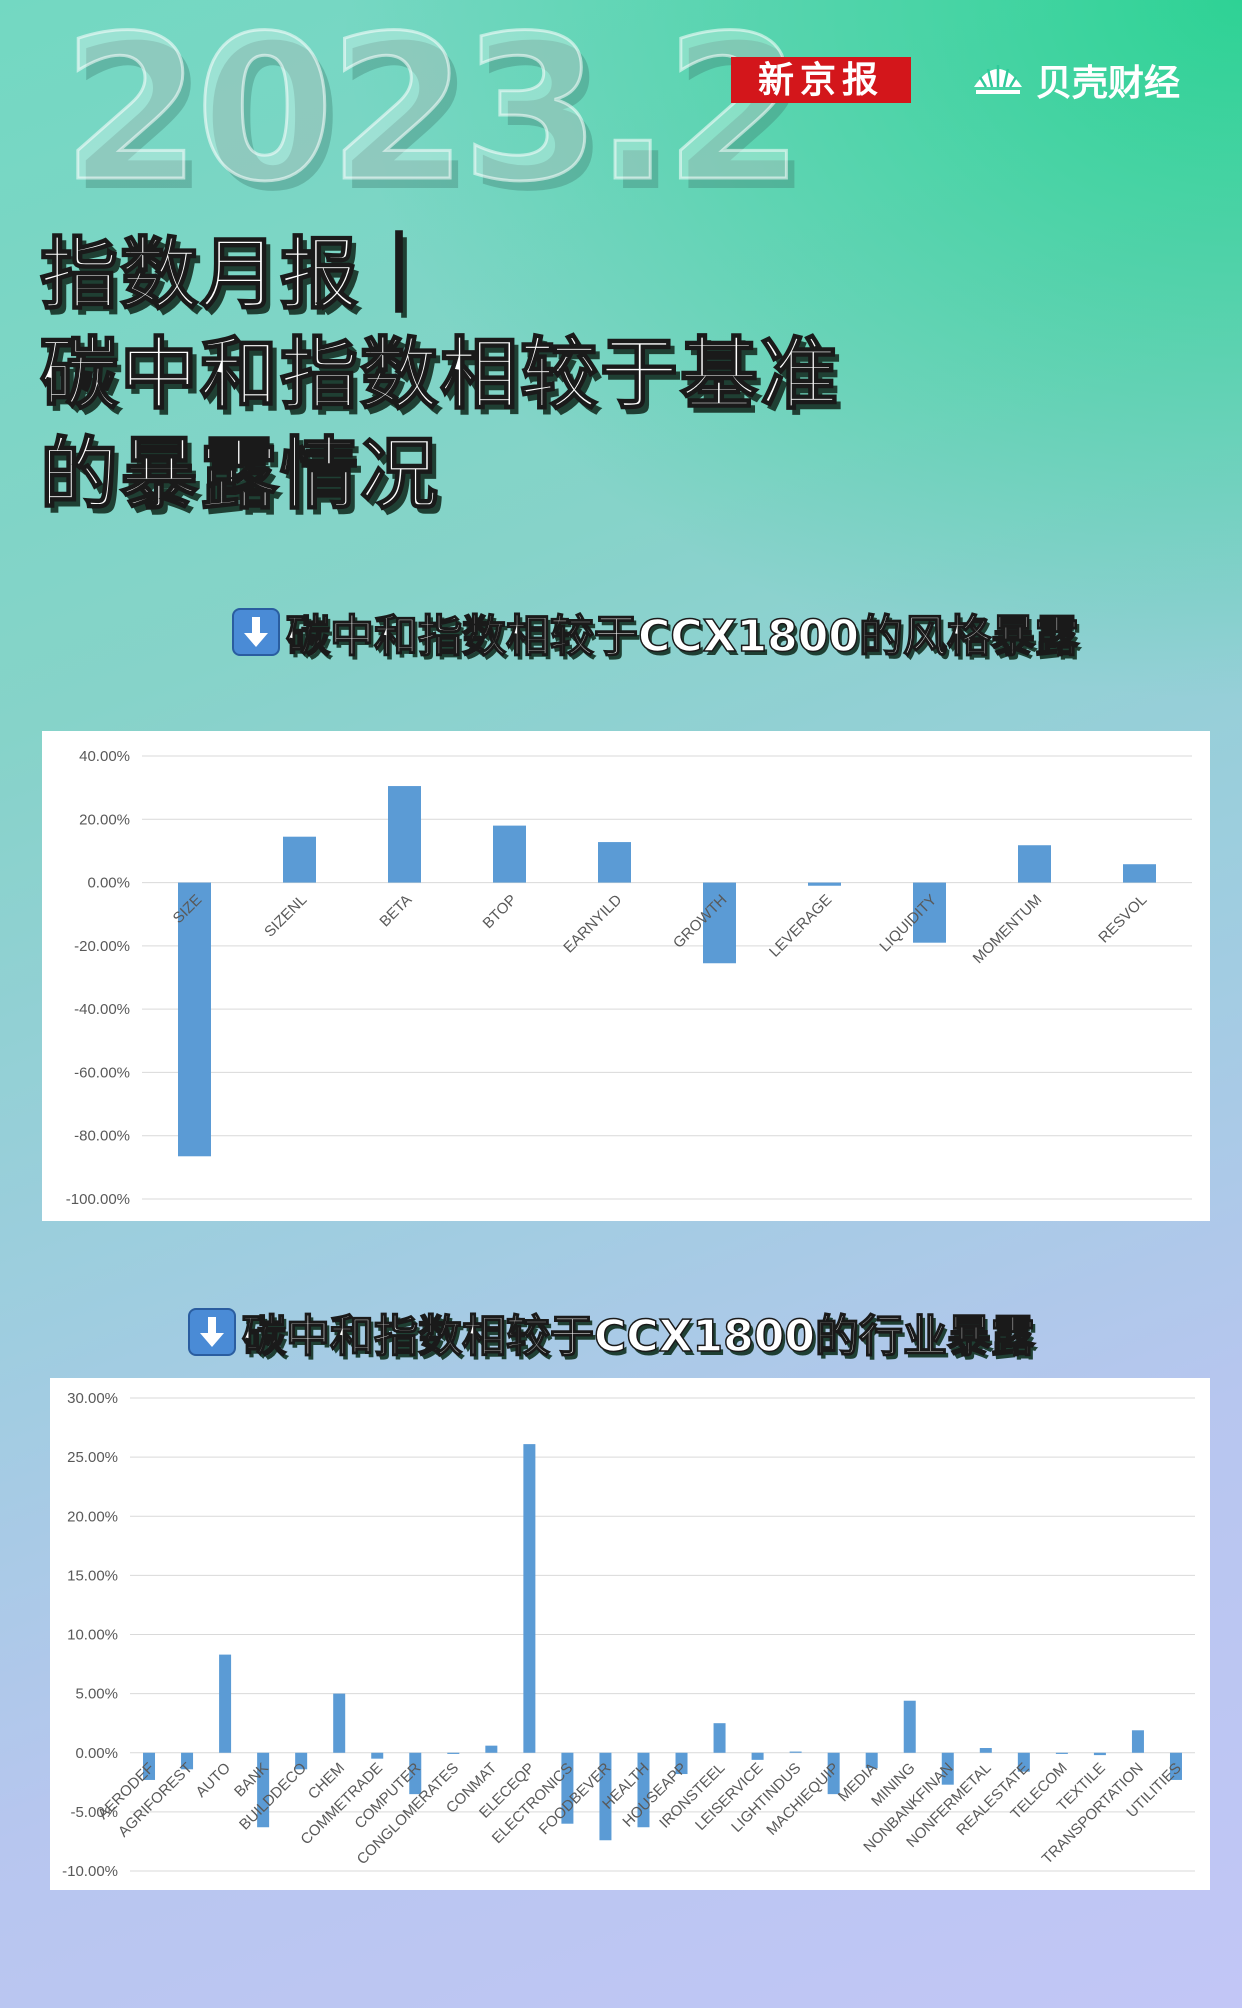 The height and width of the screenshot is (2008, 1242). What do you see at coordinates (719, 1738) in the screenshot?
I see `bar-ironsteel` at bounding box center [719, 1738].